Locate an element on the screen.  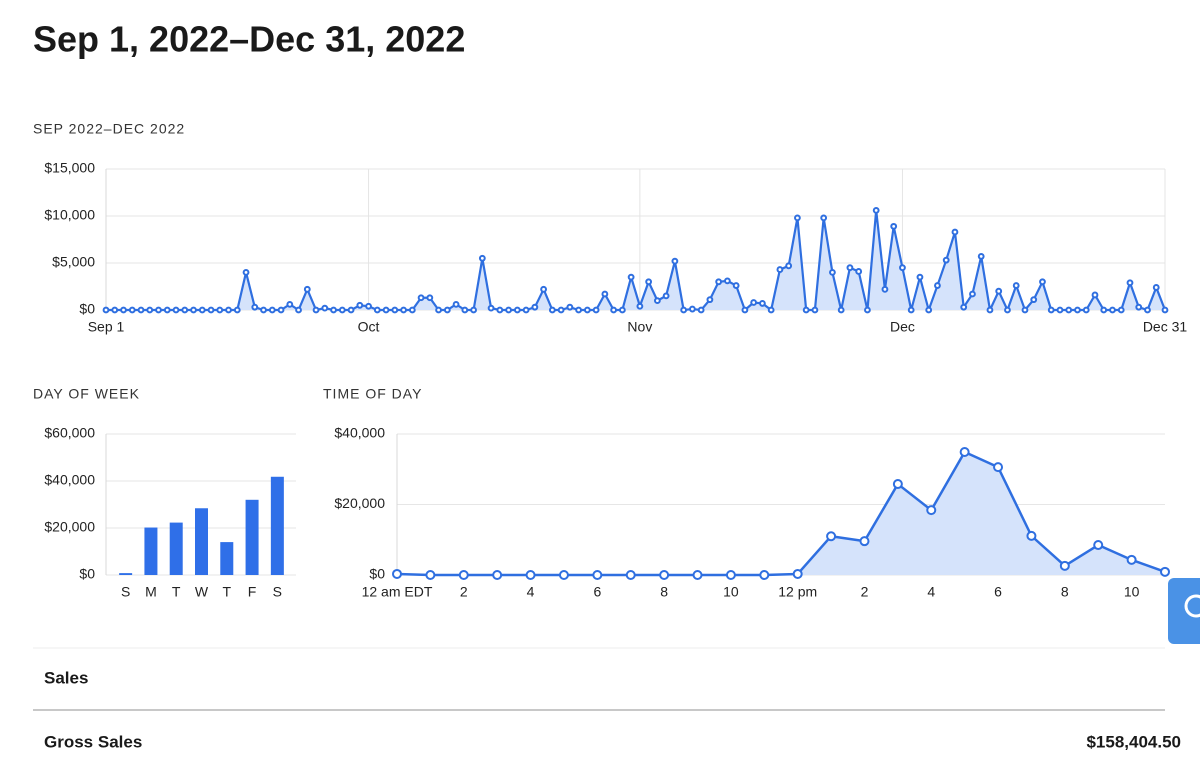
x-tick-label: 4 is located at coordinates (531, 592).